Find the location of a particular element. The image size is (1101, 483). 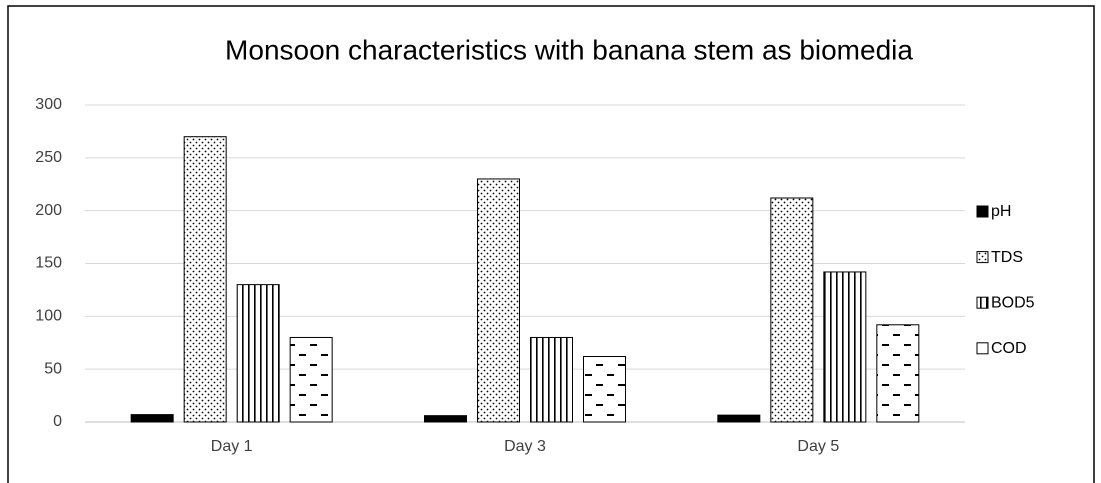

y-tick-label: 250 is located at coordinates (48, 157).